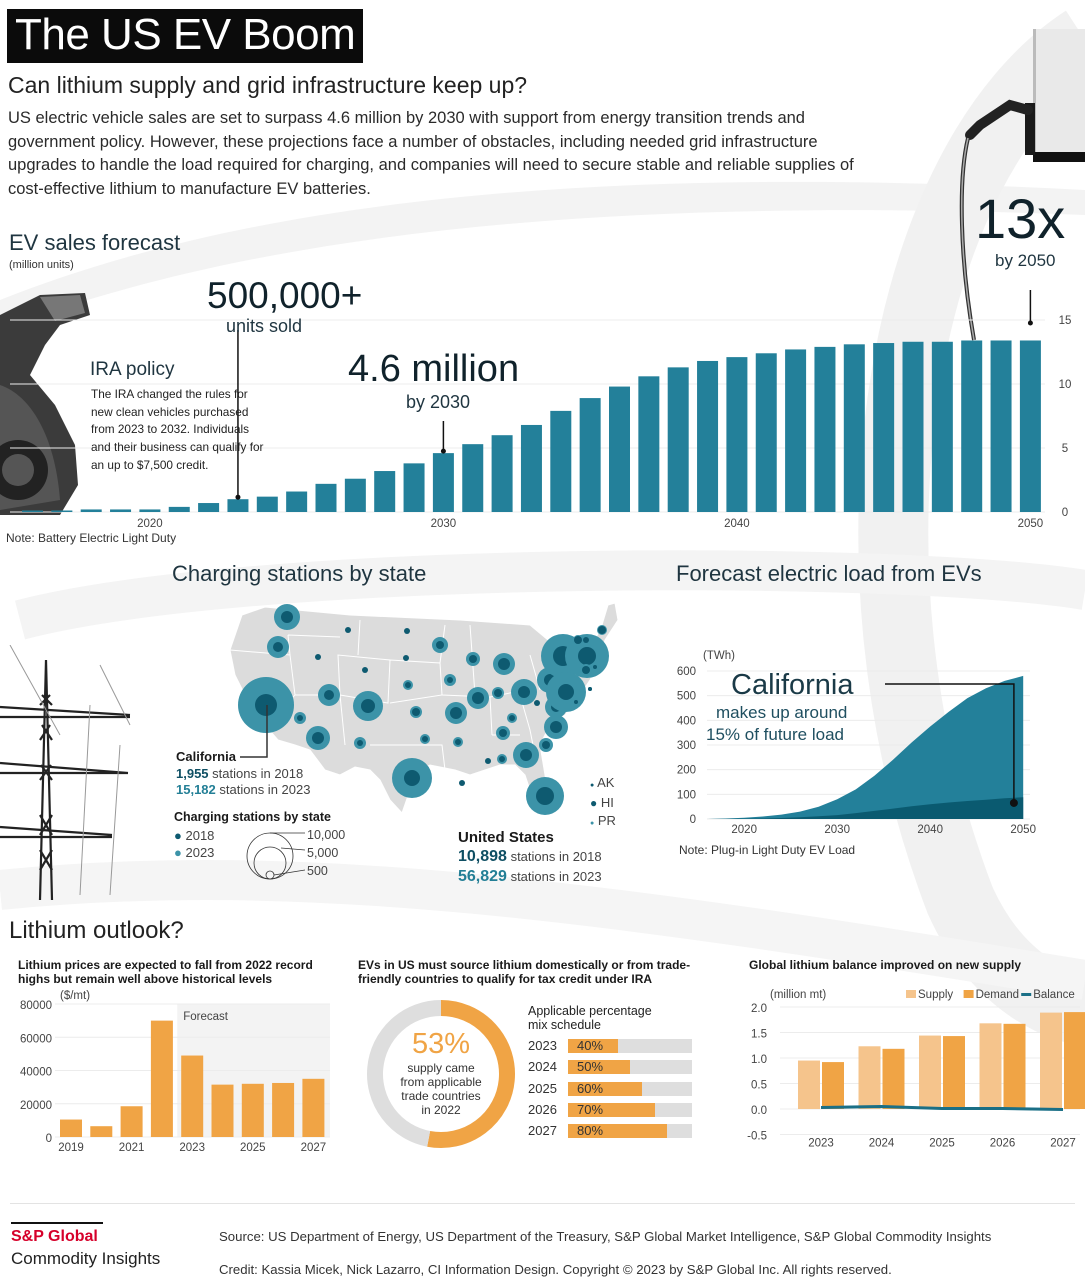 This screenshot has height=1280, width=1085. I want to click on size-legend-10000: 10,000, so click(326, 835).